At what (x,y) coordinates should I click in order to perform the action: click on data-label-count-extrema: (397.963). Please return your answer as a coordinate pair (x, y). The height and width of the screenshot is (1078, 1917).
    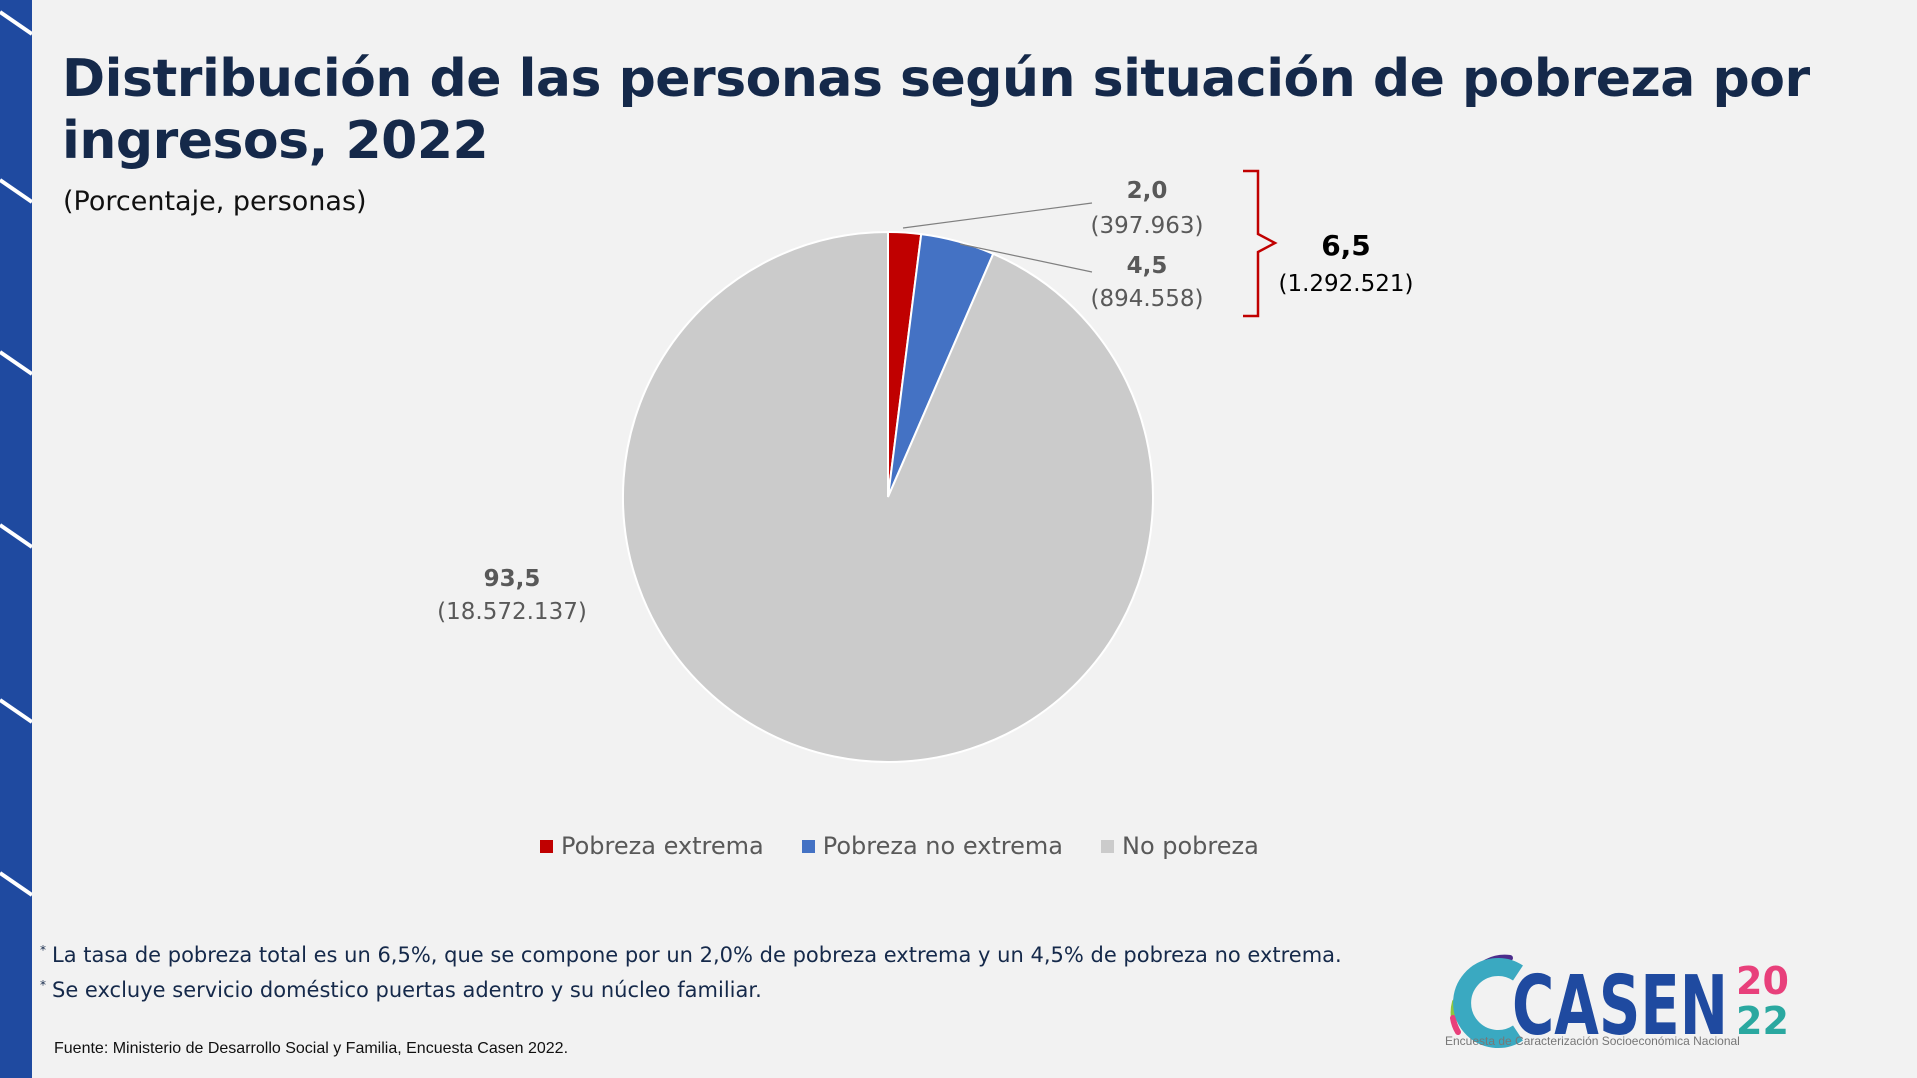
    Looking at the image, I should click on (1146, 226).